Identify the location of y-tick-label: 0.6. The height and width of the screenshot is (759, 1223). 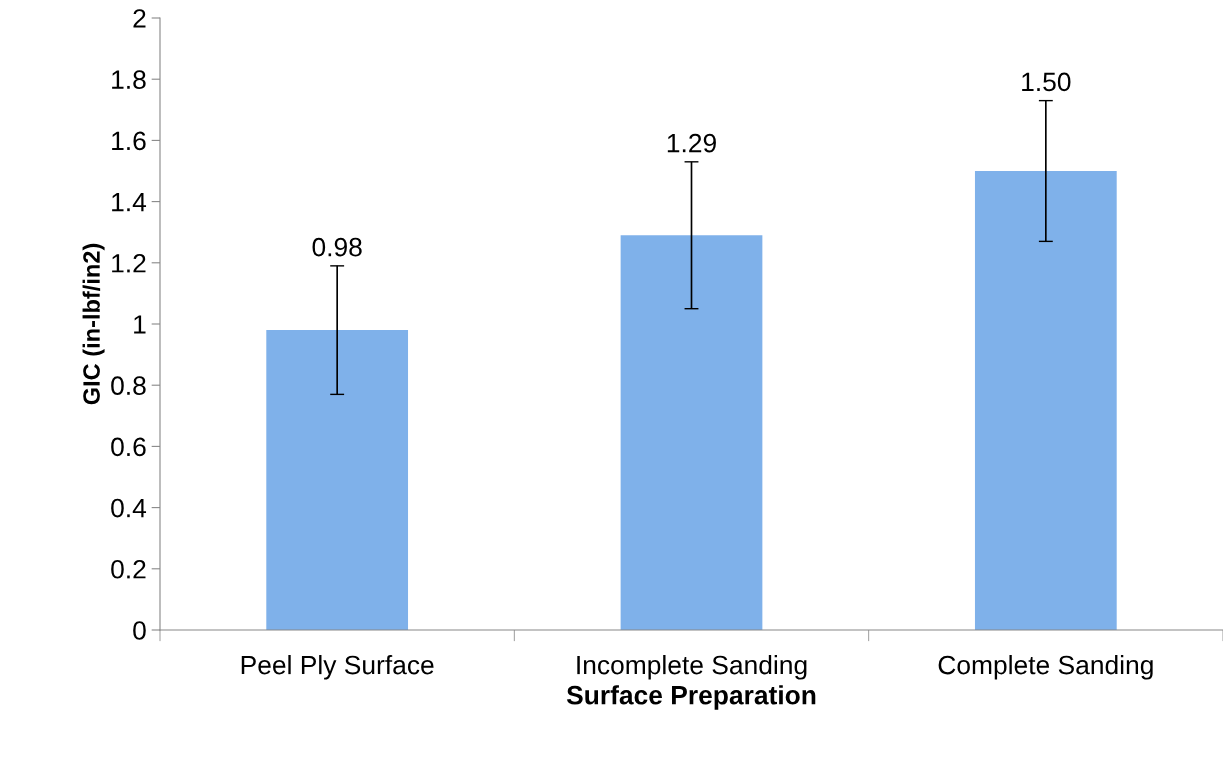
(128, 447).